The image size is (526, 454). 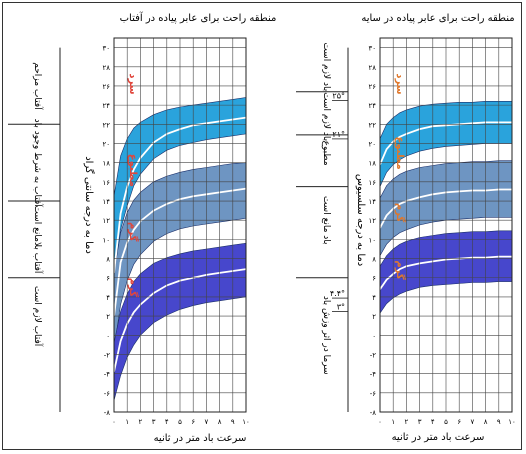 What do you see at coordinates (326, 153) in the screenshot?
I see `shade-side-label: مطبوع` at bounding box center [326, 153].